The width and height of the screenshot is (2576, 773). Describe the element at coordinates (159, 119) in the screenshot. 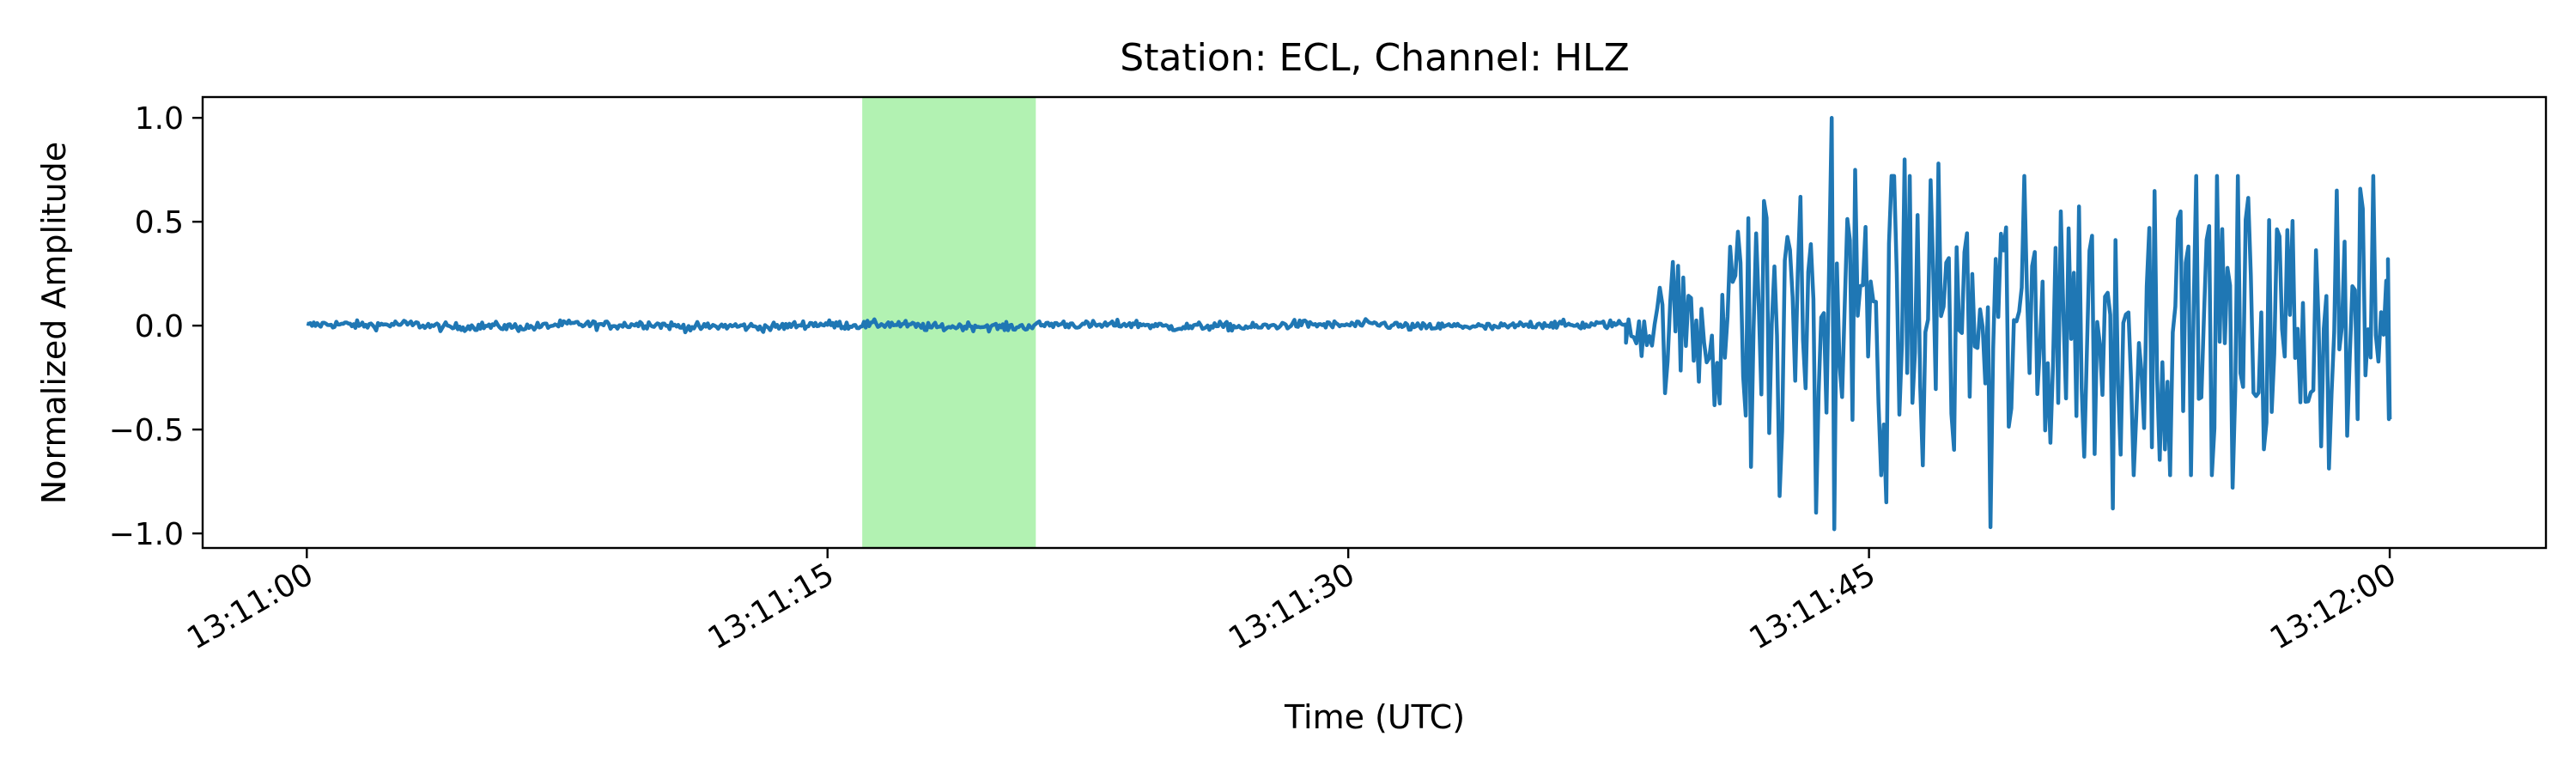

I see `y-tick-label: 1.0` at that location.